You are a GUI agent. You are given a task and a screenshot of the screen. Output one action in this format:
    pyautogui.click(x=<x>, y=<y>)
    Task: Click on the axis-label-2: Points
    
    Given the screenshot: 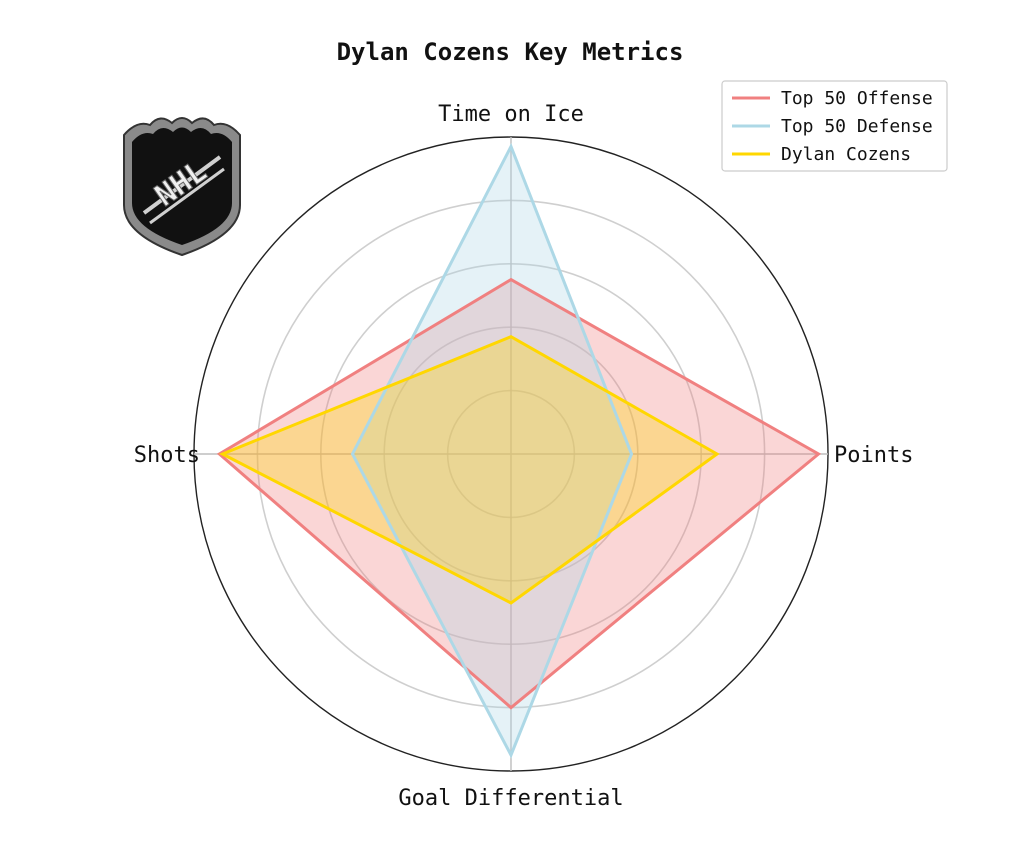 What is the action you would take?
    pyautogui.click(x=873, y=455)
    